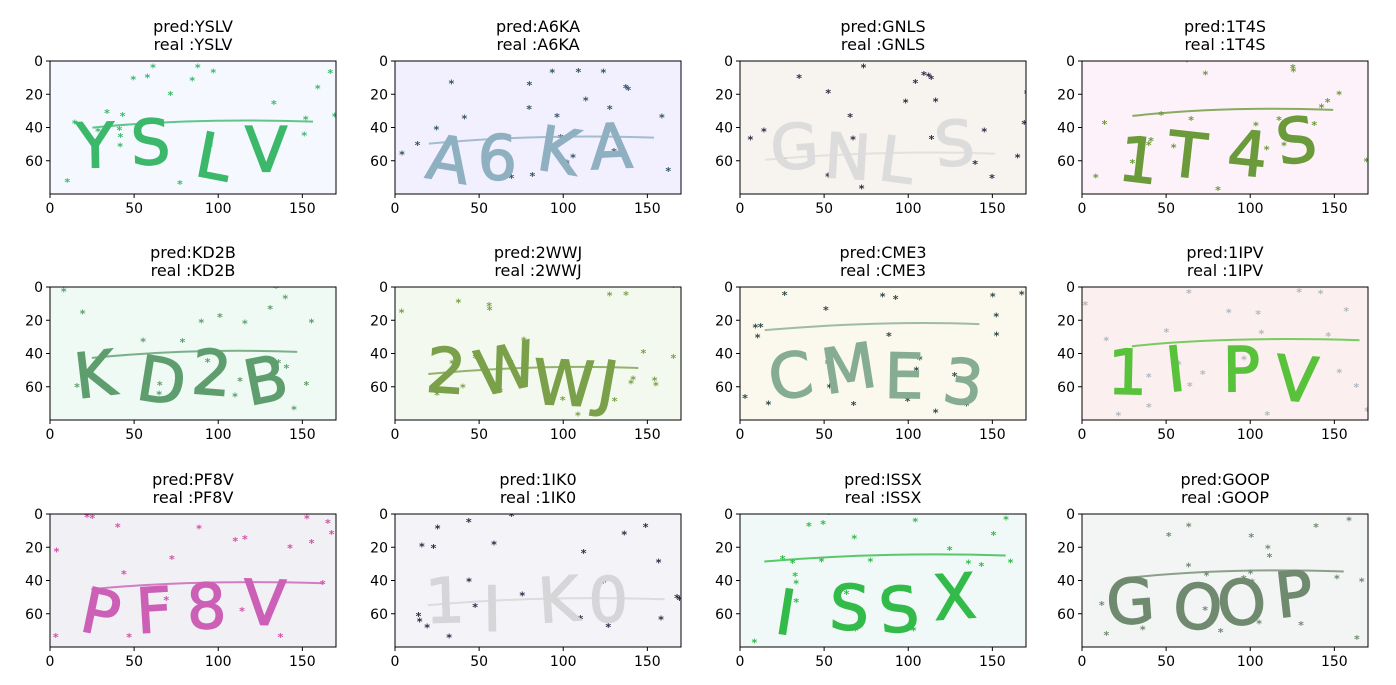 This screenshot has width=1396, height=685. I want to click on captcha-image: ********* ** * ******** ****G OO P, so click(1225, 580).